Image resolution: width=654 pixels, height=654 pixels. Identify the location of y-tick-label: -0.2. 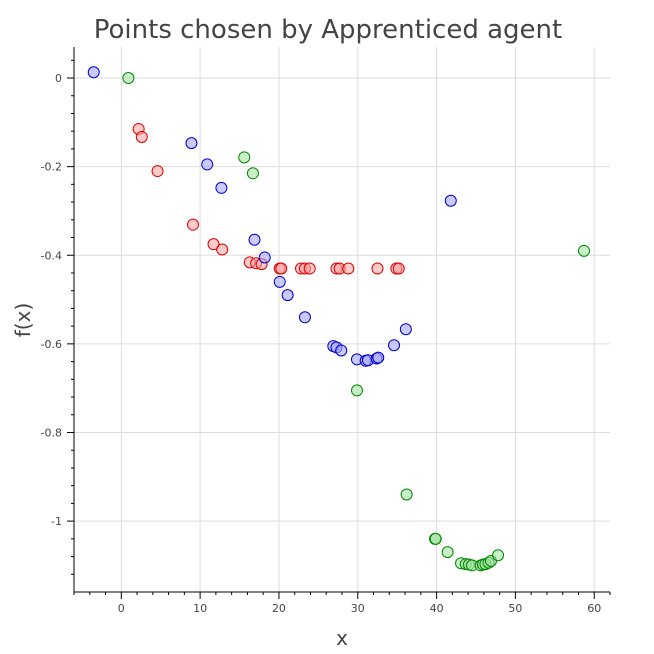
(51, 167).